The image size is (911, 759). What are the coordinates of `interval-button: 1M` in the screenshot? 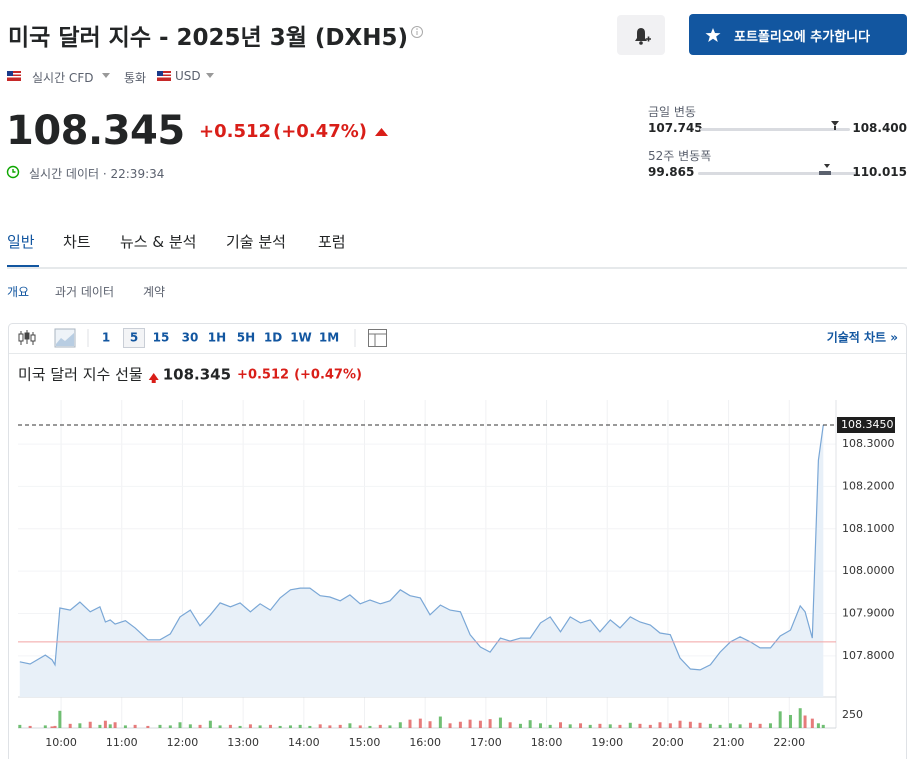 It's located at (329, 338).